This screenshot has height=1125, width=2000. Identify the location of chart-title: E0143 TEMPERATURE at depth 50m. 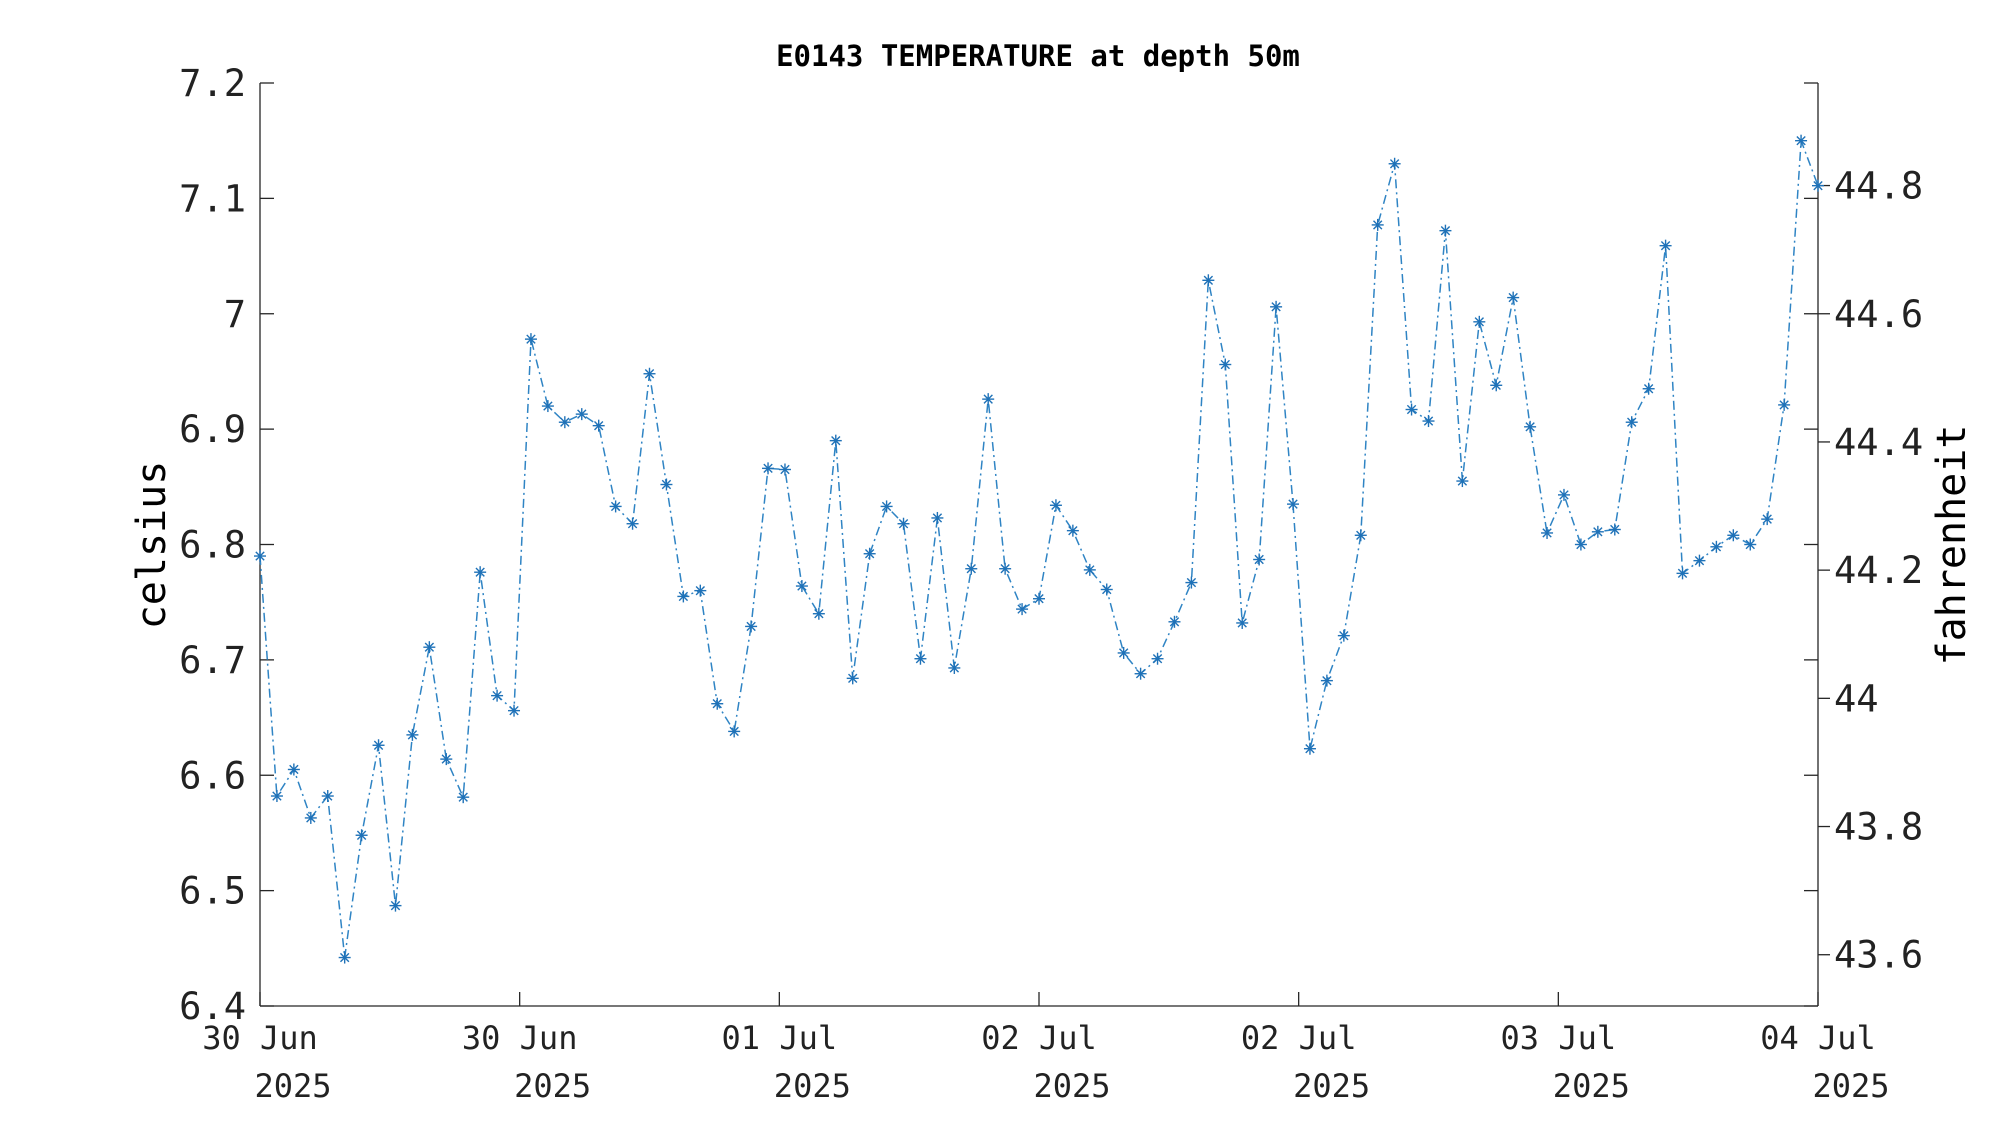
(1038, 56).